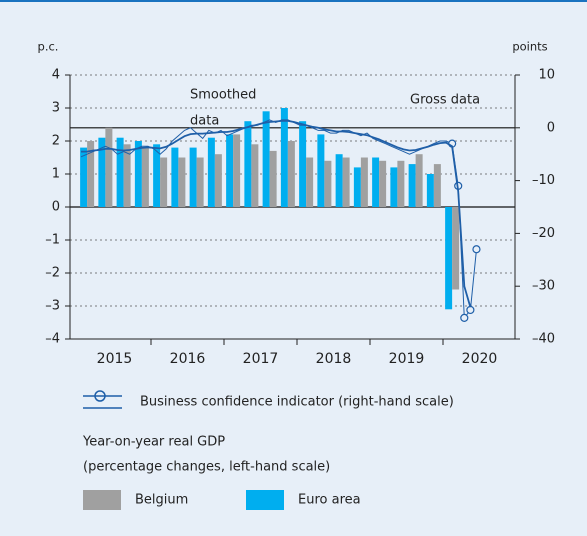 This screenshot has width=587, height=536. What do you see at coordinates (48, 47) in the screenshot?
I see `left-axis-label: p.c.` at bounding box center [48, 47].